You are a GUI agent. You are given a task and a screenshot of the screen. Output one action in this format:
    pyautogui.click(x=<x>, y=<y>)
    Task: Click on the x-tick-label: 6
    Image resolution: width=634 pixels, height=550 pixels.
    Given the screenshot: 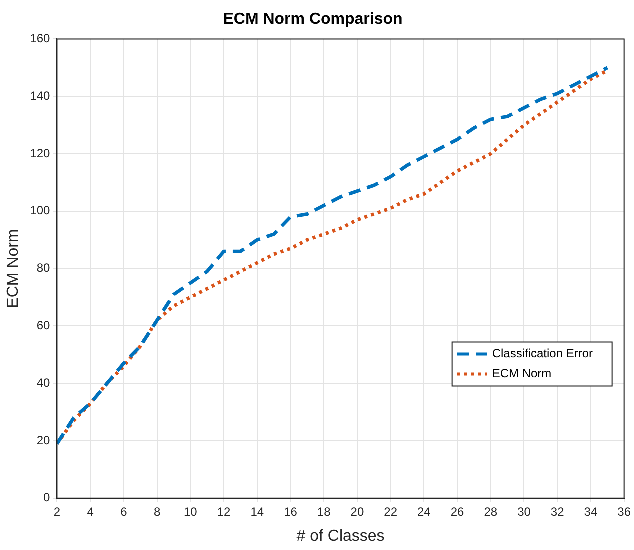 What is the action you would take?
    pyautogui.click(x=124, y=511)
    